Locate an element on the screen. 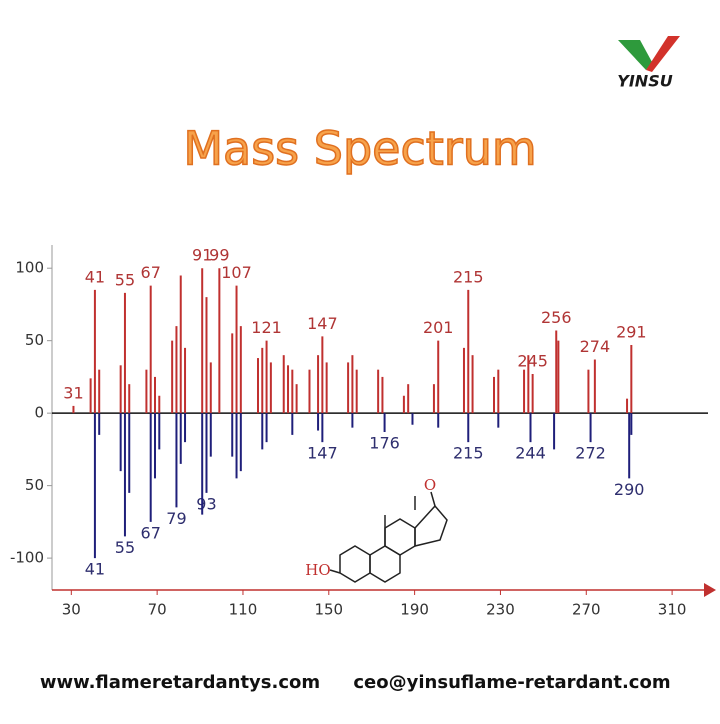  peak-label: 245 is located at coordinates (532, 361).